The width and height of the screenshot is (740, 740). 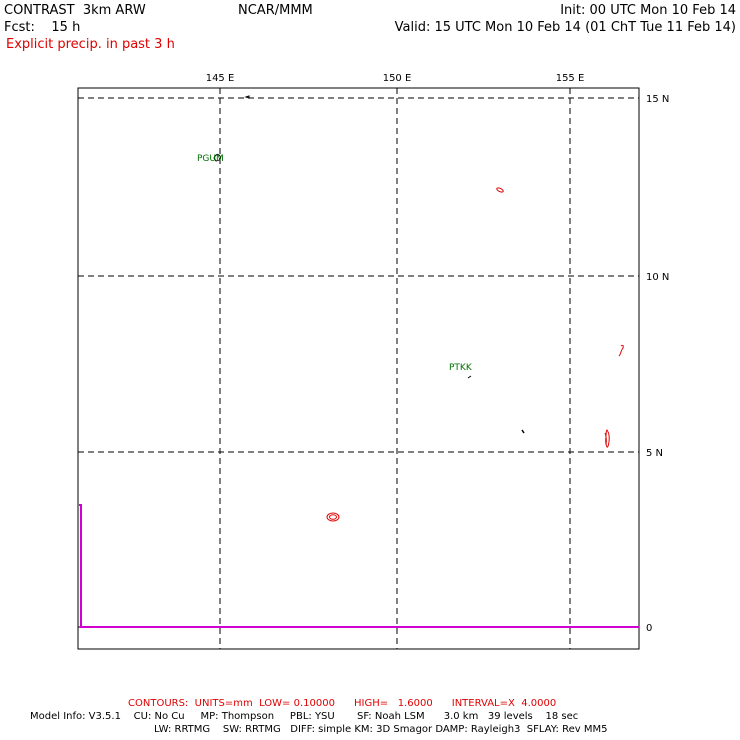 What do you see at coordinates (42, 27) in the screenshot?
I see `forecast-hour: Fcst: 15 h` at bounding box center [42, 27].